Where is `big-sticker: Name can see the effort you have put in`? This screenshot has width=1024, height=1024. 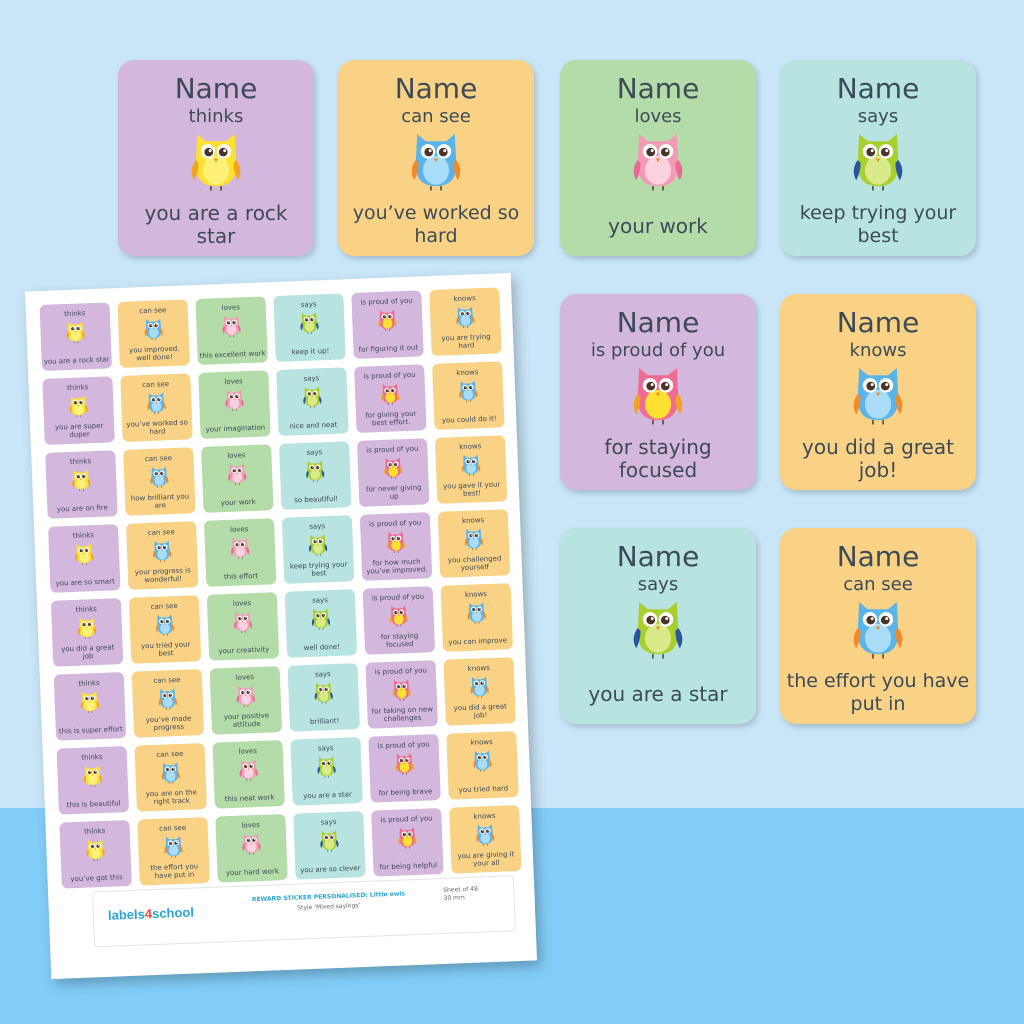 big-sticker: Name can see the effort you have put in is located at coordinates (878, 626).